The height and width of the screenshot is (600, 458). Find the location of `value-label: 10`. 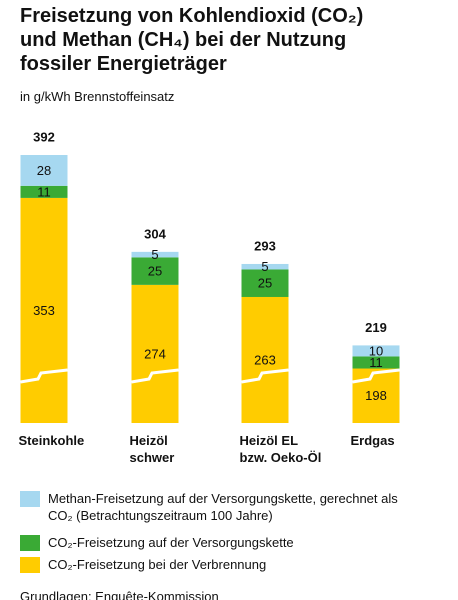

value-label: 10 is located at coordinates (376, 350).